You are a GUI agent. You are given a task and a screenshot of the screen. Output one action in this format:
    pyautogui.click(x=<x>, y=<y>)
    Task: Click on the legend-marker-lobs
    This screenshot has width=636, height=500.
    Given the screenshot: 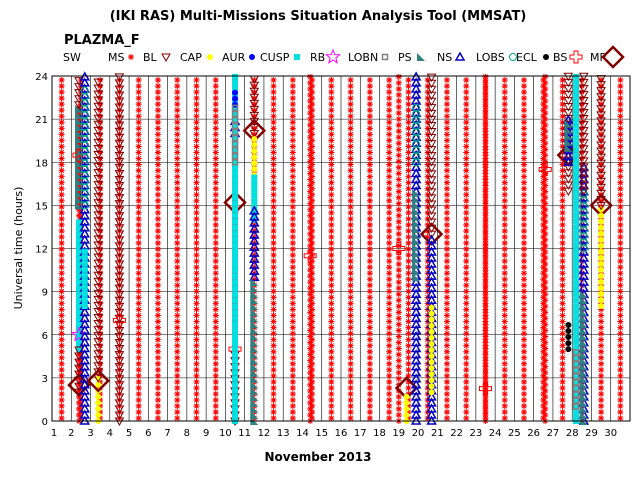 What is the action you would take?
    pyautogui.click(x=513, y=57)
    